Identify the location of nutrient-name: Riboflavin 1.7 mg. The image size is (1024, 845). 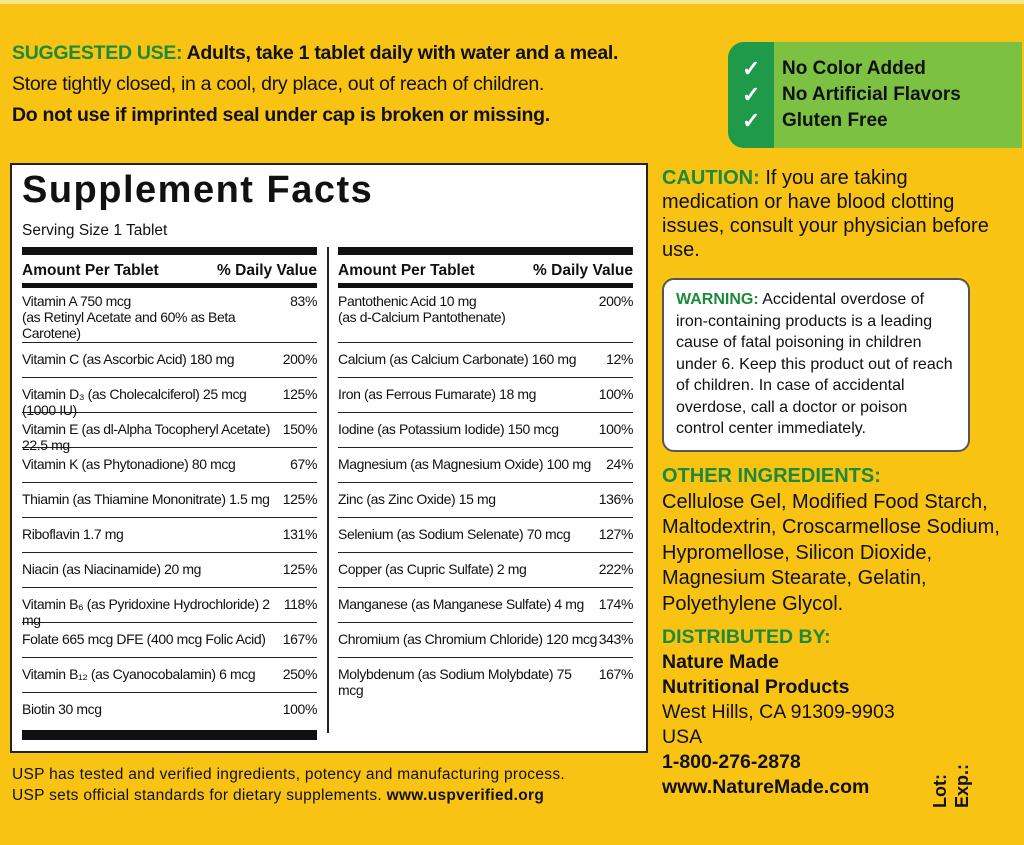
(73, 534).